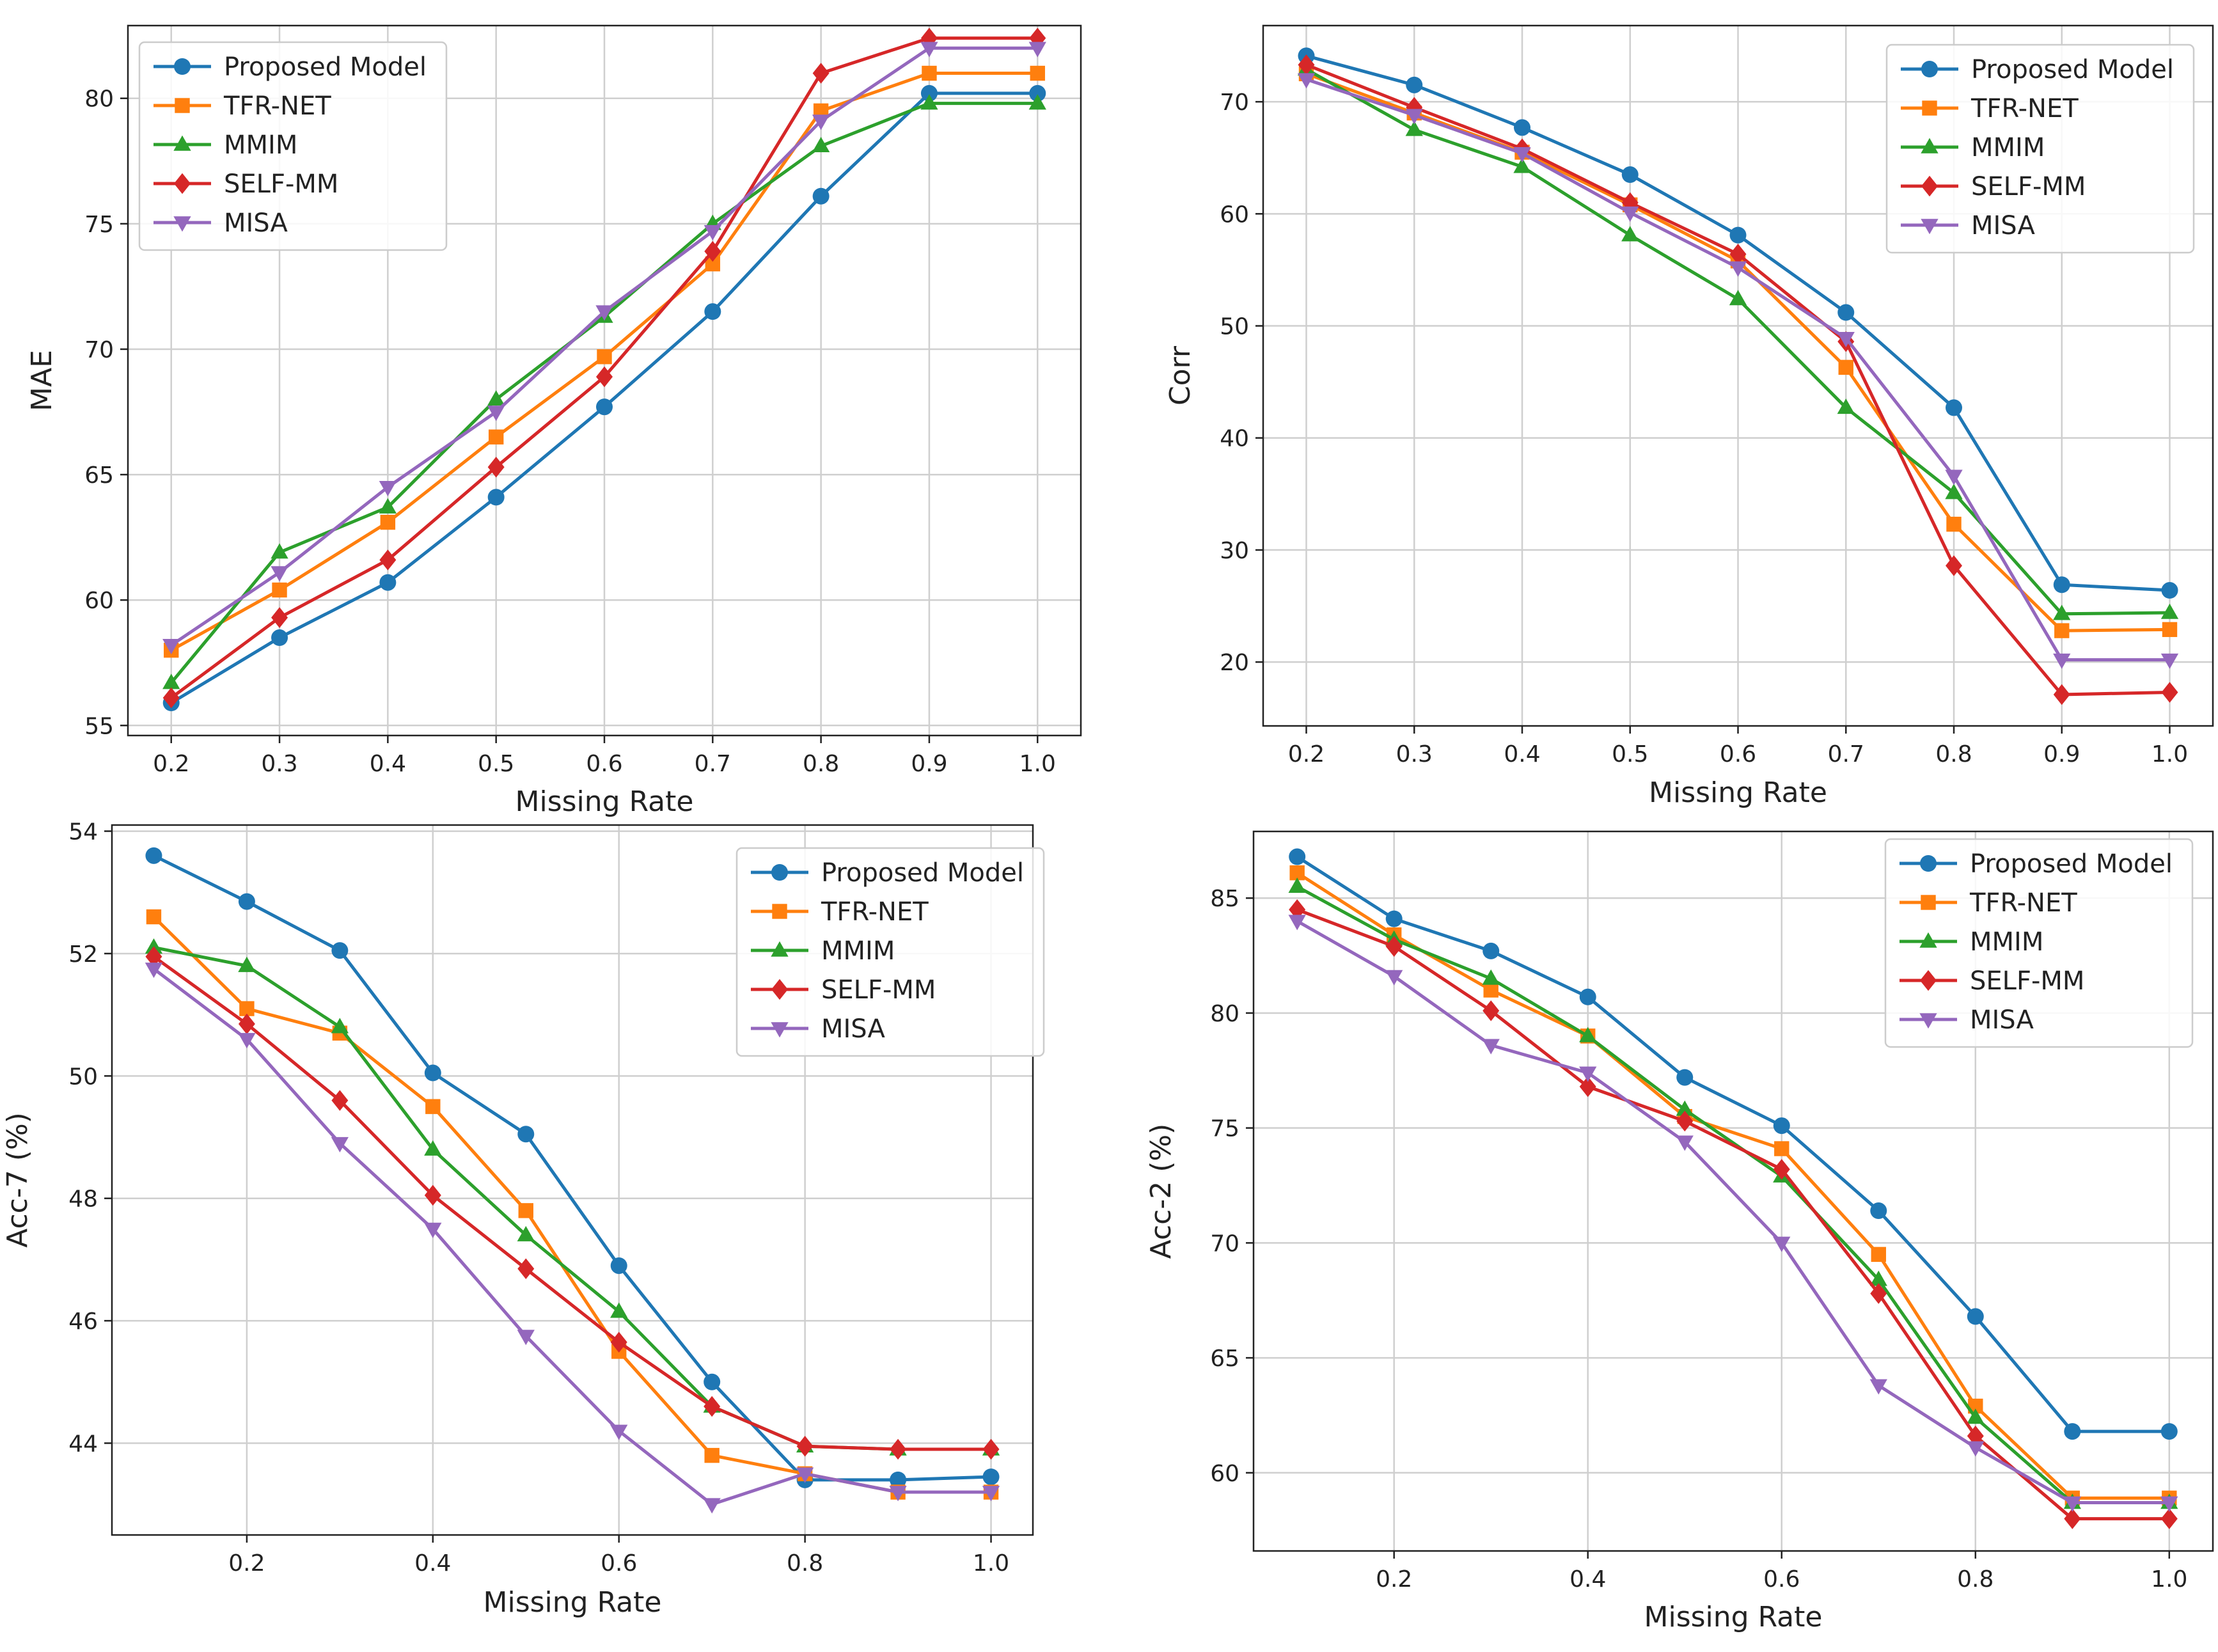 Image resolution: width=2218 pixels, height=1652 pixels. I want to click on y-axis-label: Corr, so click(1180, 375).